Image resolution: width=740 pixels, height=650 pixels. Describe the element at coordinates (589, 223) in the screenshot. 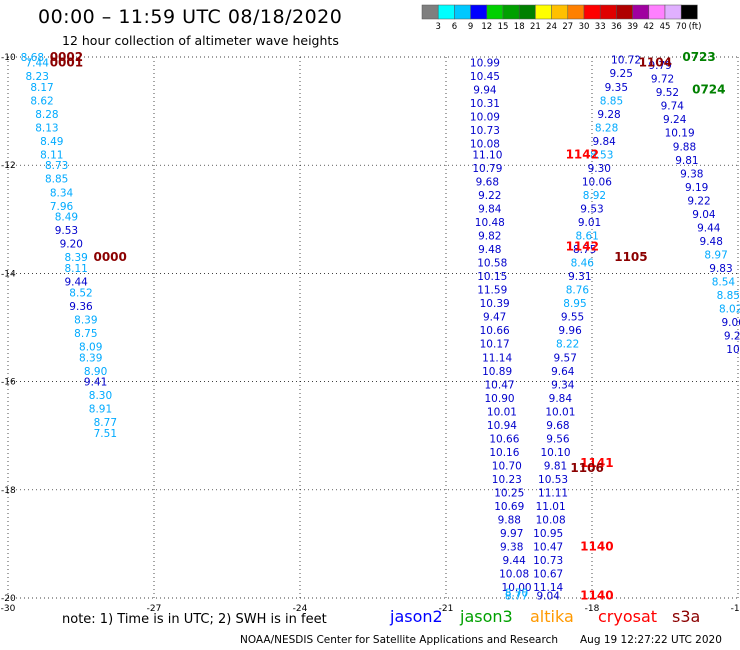

I see `swh-data-label: 9.01` at that location.